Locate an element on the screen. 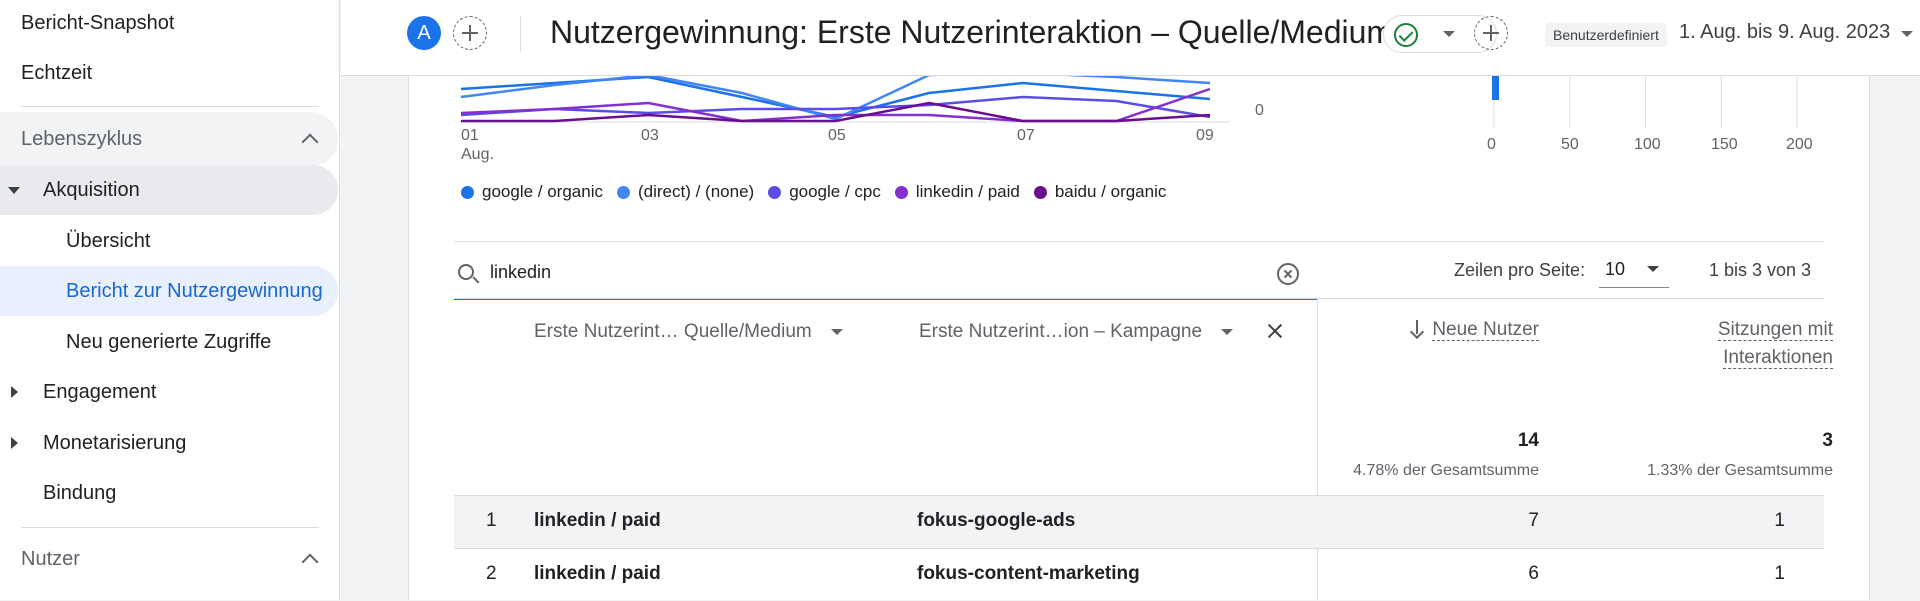  metric-header-new-users: Neue Nutzer is located at coordinates (1439, 330).